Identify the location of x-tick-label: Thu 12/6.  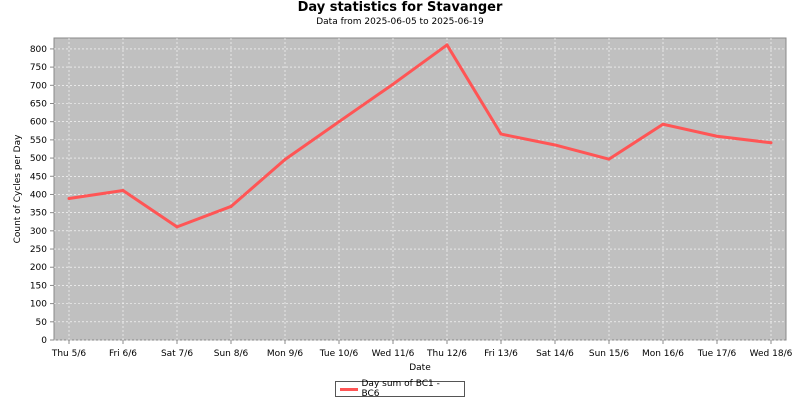
(446, 354).